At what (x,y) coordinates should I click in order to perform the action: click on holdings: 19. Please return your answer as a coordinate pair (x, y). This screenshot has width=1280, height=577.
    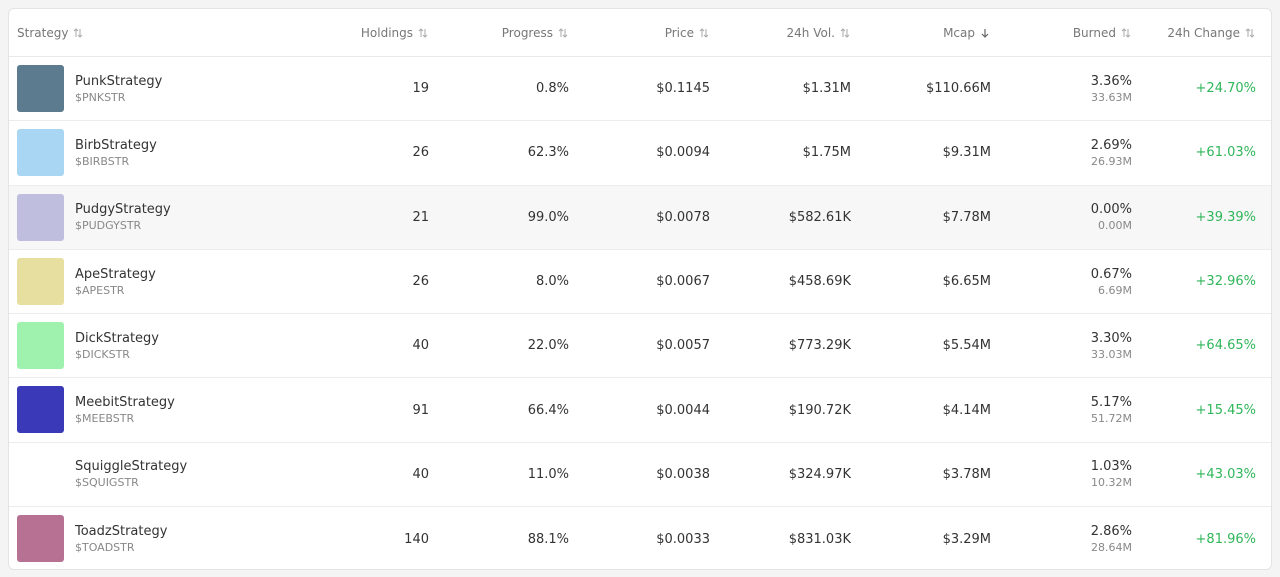
    Looking at the image, I should click on (420, 89).